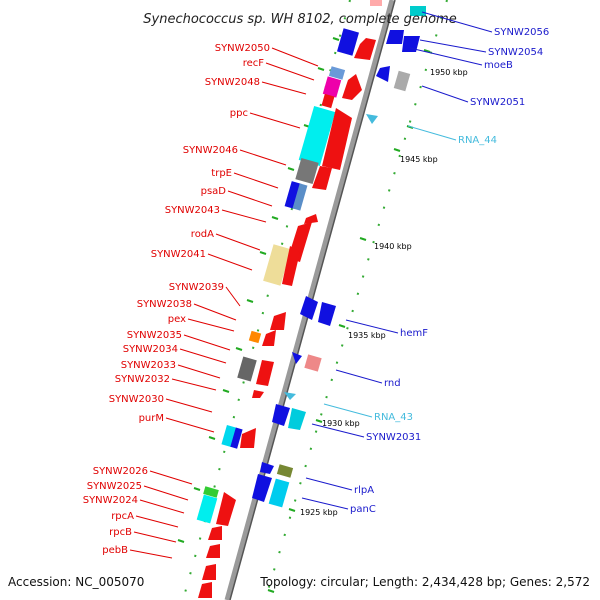 The width and height of the screenshot is (600, 600). What do you see at coordinates (142, 379) in the screenshot?
I see `gene-label: SYNW2032` at bounding box center [142, 379].